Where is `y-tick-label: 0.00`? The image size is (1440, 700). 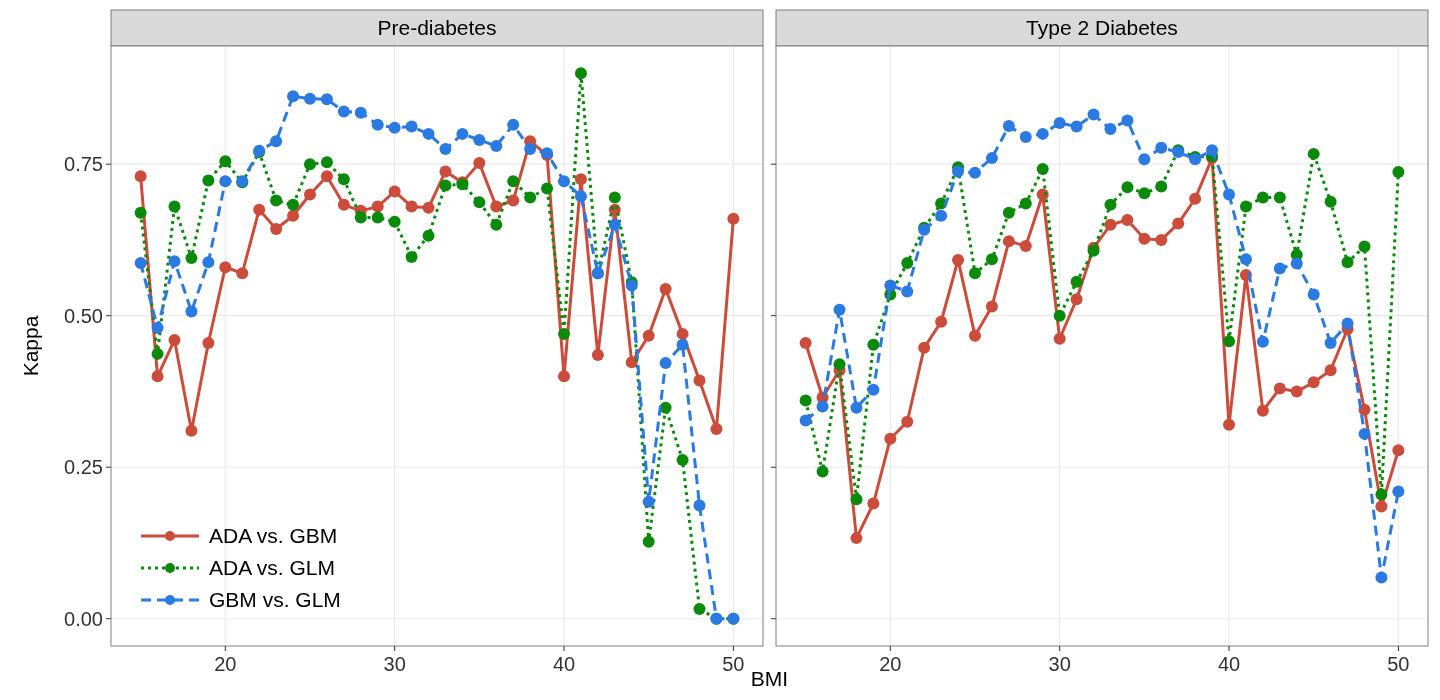 y-tick-label: 0.00 is located at coordinates (83, 618).